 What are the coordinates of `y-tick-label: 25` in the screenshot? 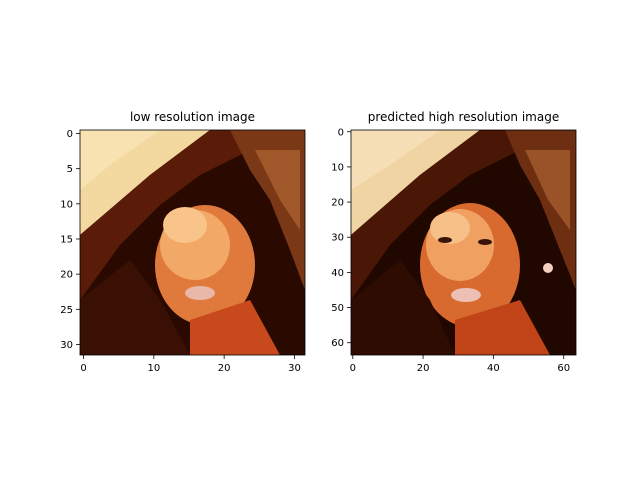 It's located at (66, 310).